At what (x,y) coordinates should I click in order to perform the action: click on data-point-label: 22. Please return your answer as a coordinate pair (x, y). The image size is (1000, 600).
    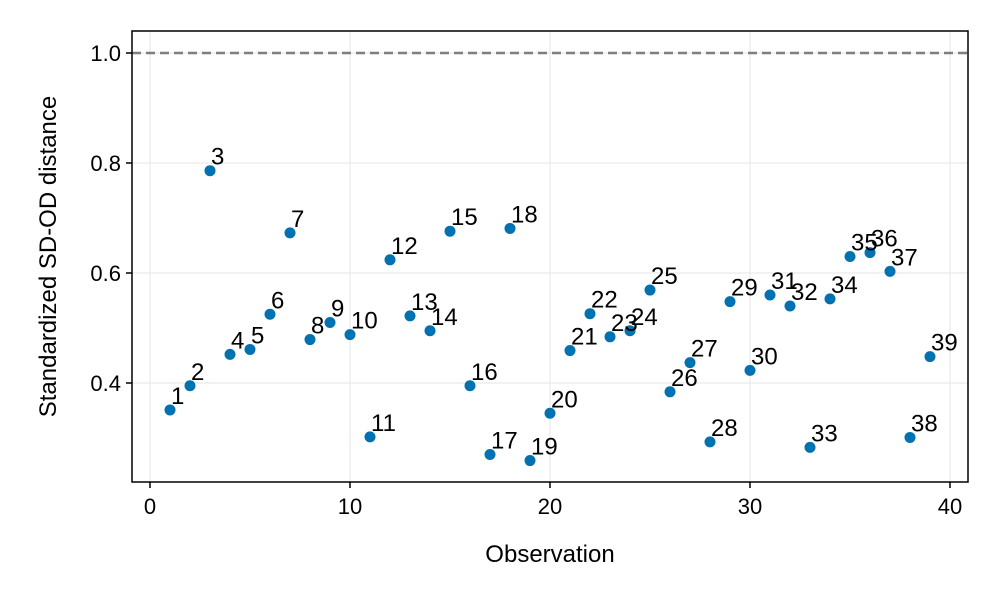
    Looking at the image, I should click on (604, 300).